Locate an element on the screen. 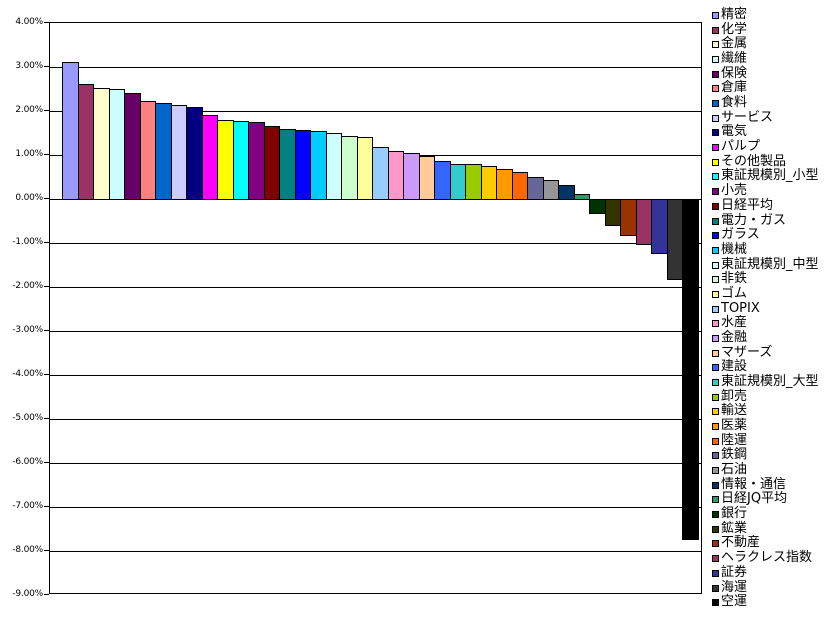  legend-label: 卸売 is located at coordinates (734, 396).